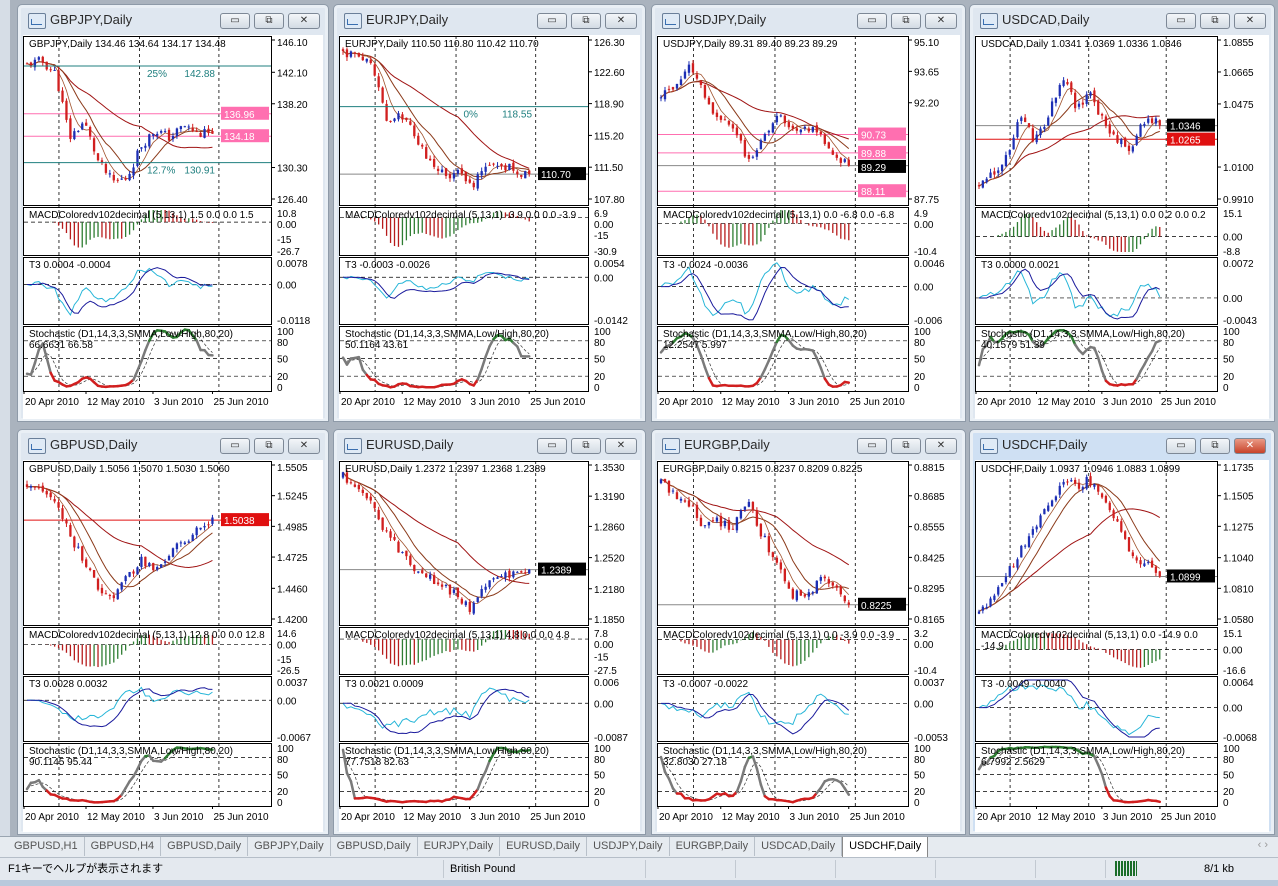 This screenshot has height=886, width=1278. What do you see at coordinates (46, 846) in the screenshot?
I see `chart-tab: GBPUSD,H1` at bounding box center [46, 846].